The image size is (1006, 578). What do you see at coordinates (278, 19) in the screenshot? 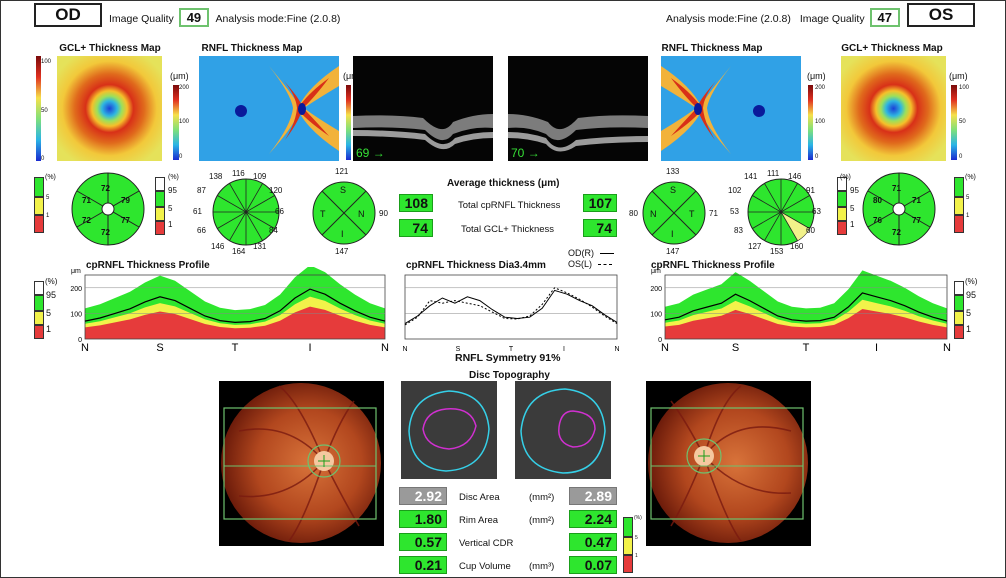
I see `od-analysis-mode: Analysis mode:Fine (2.0.8)` at bounding box center [278, 19].